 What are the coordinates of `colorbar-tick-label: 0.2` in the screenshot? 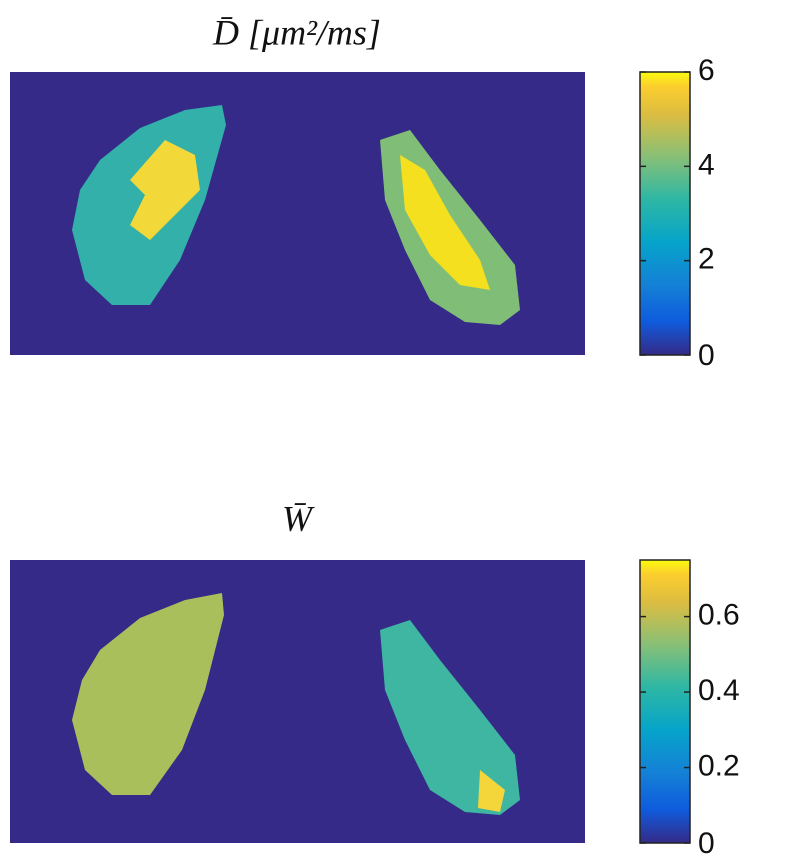 It's located at (719, 765).